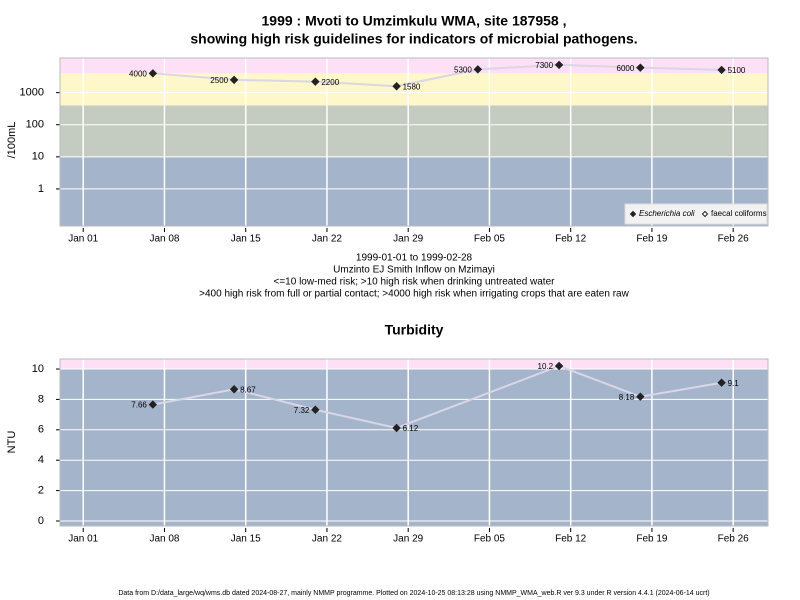  I want to click on data-label: 4000, so click(138, 73).